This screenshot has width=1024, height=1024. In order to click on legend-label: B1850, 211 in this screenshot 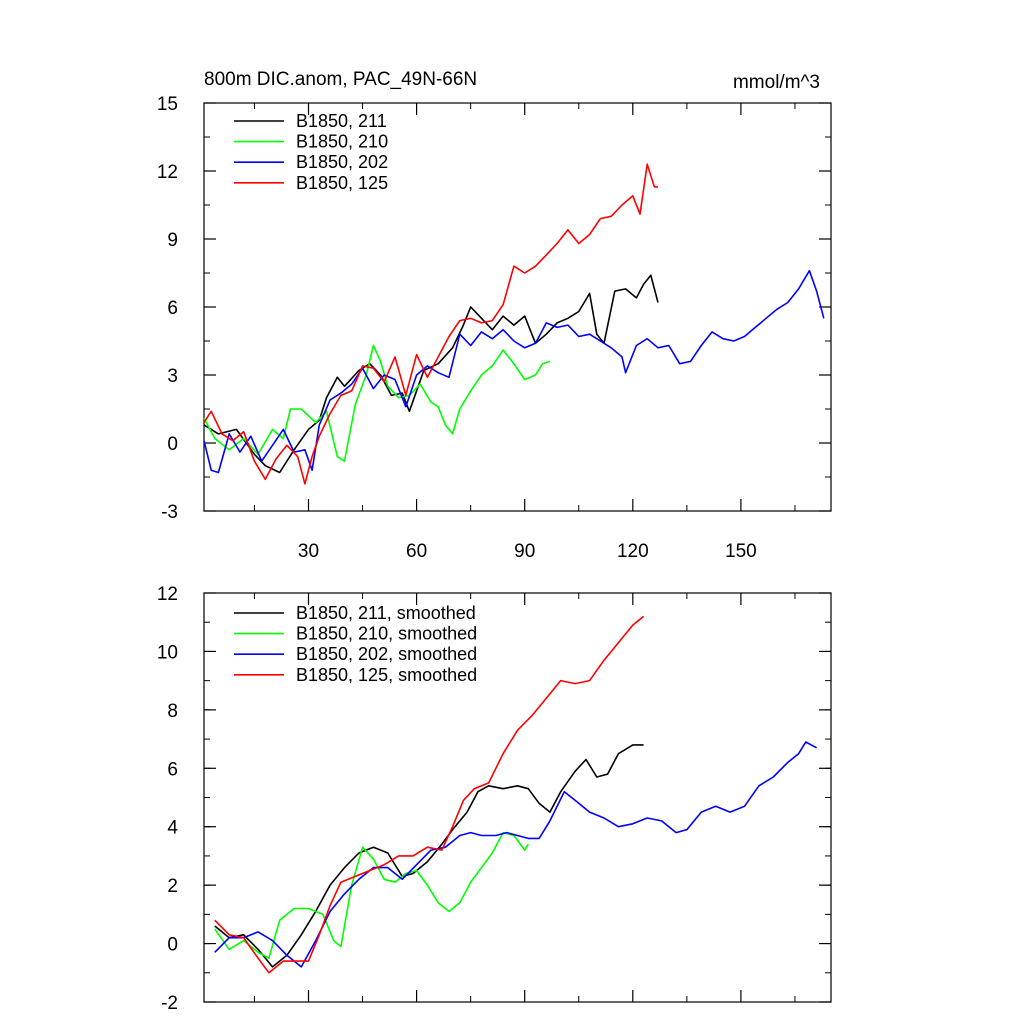, I will do `click(341, 121)`.